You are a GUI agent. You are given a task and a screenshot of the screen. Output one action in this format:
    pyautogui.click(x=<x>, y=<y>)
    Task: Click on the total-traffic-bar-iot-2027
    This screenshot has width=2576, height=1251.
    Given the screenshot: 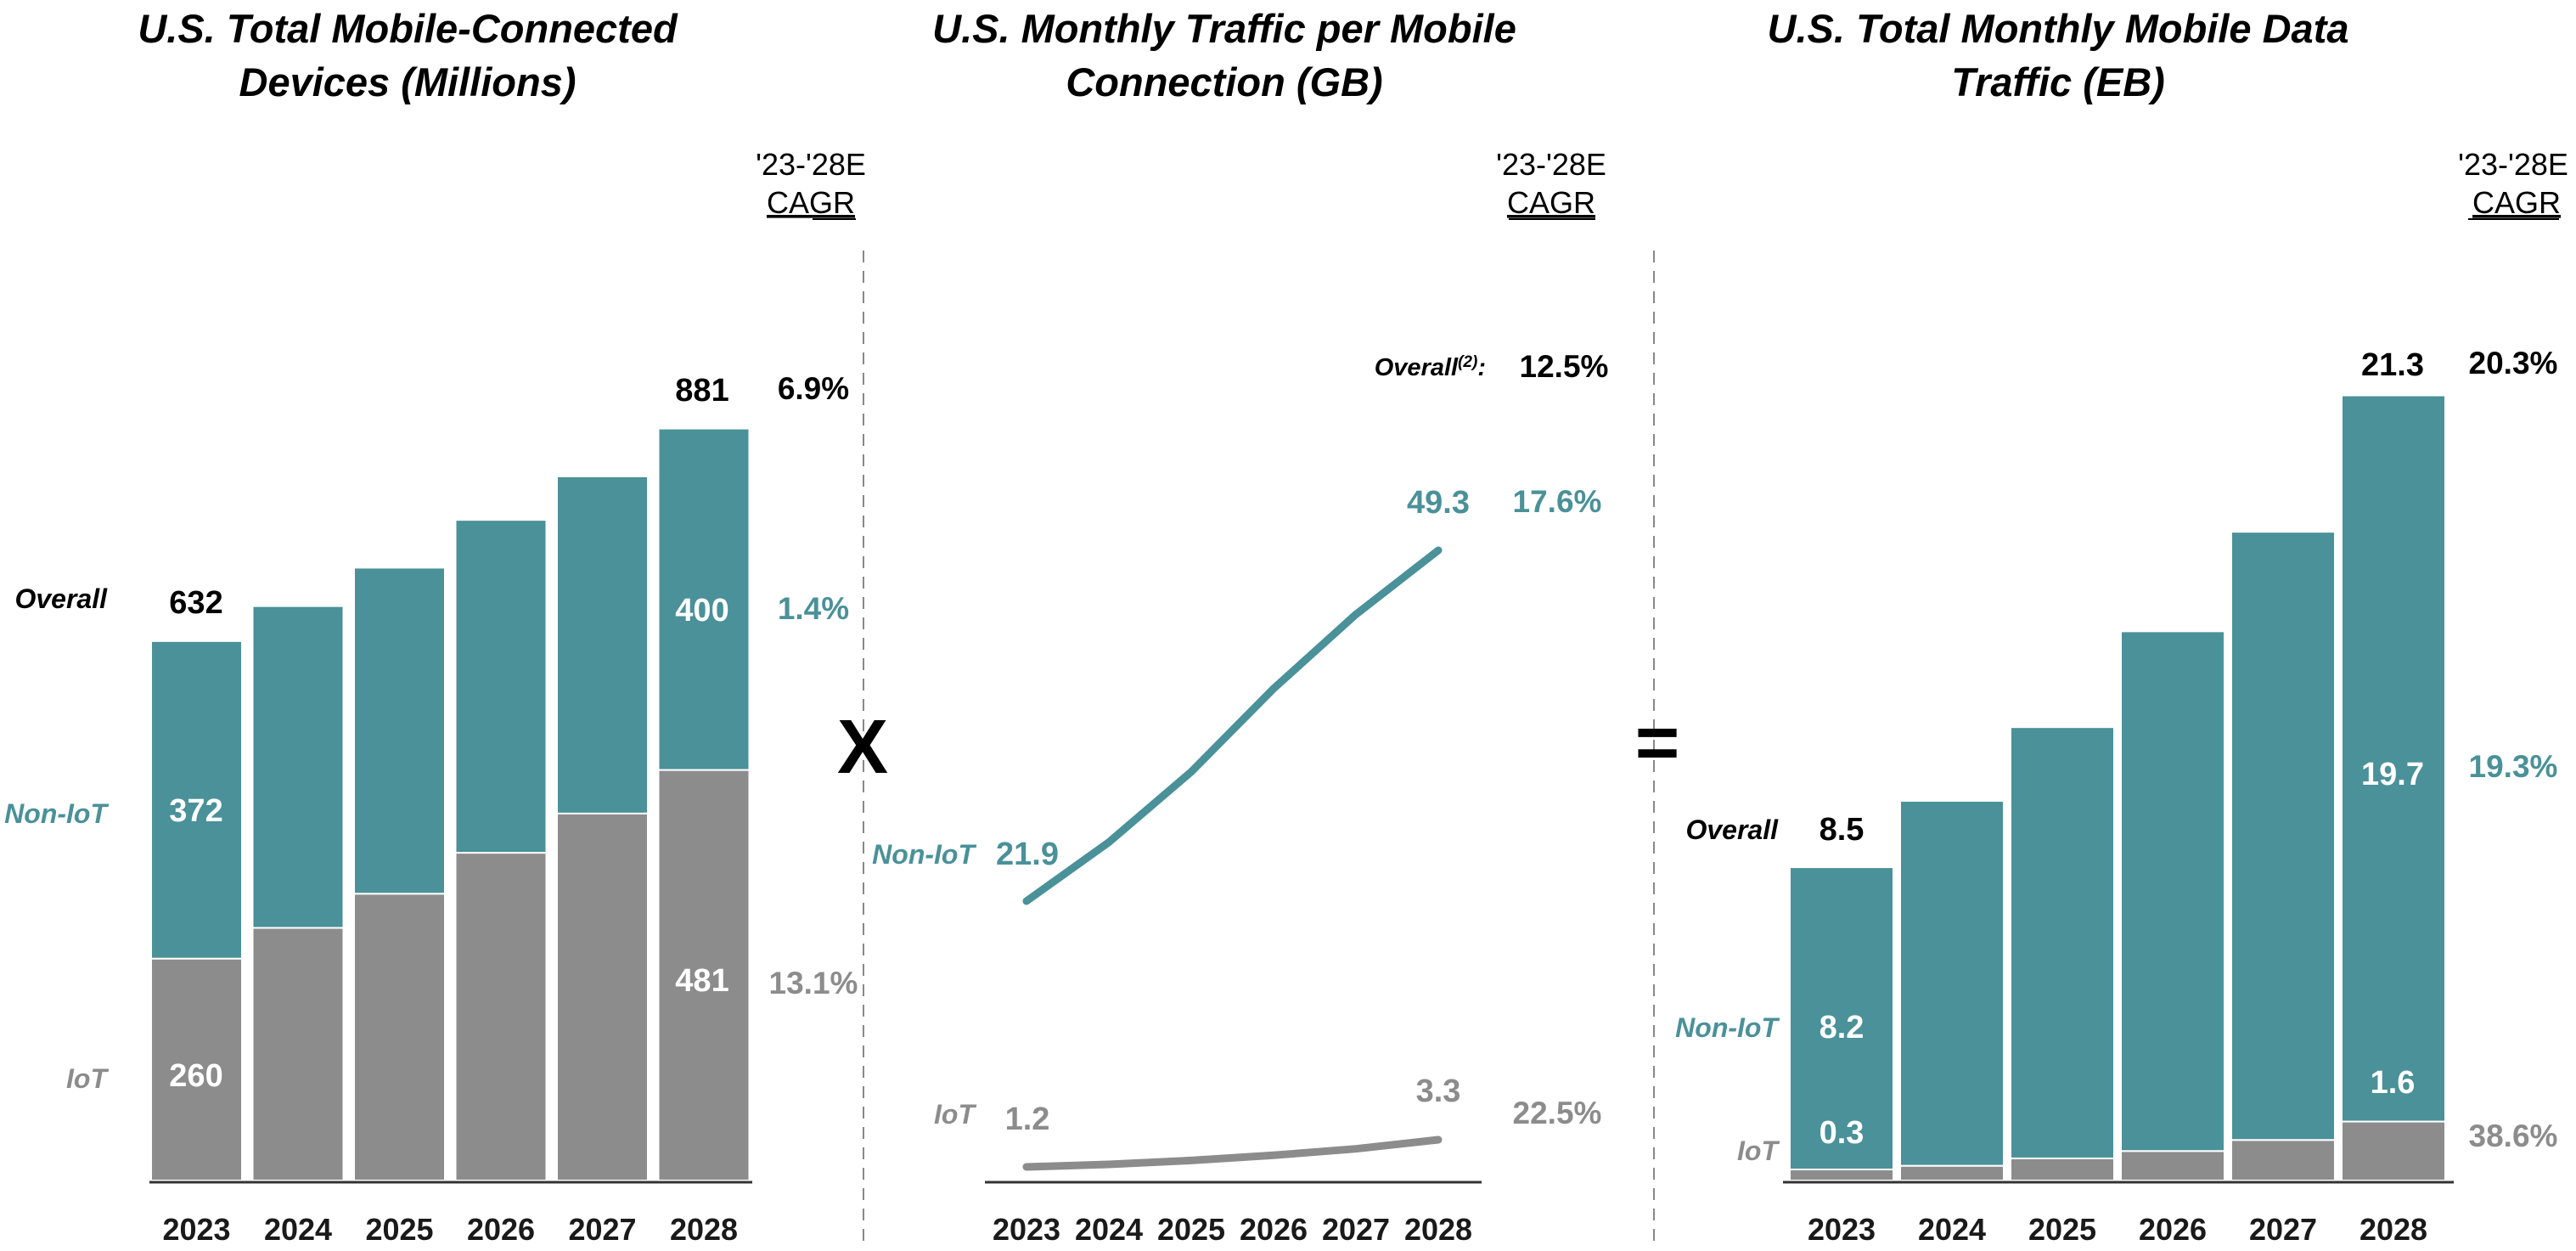 What is the action you would take?
    pyautogui.click(x=2283, y=1160)
    